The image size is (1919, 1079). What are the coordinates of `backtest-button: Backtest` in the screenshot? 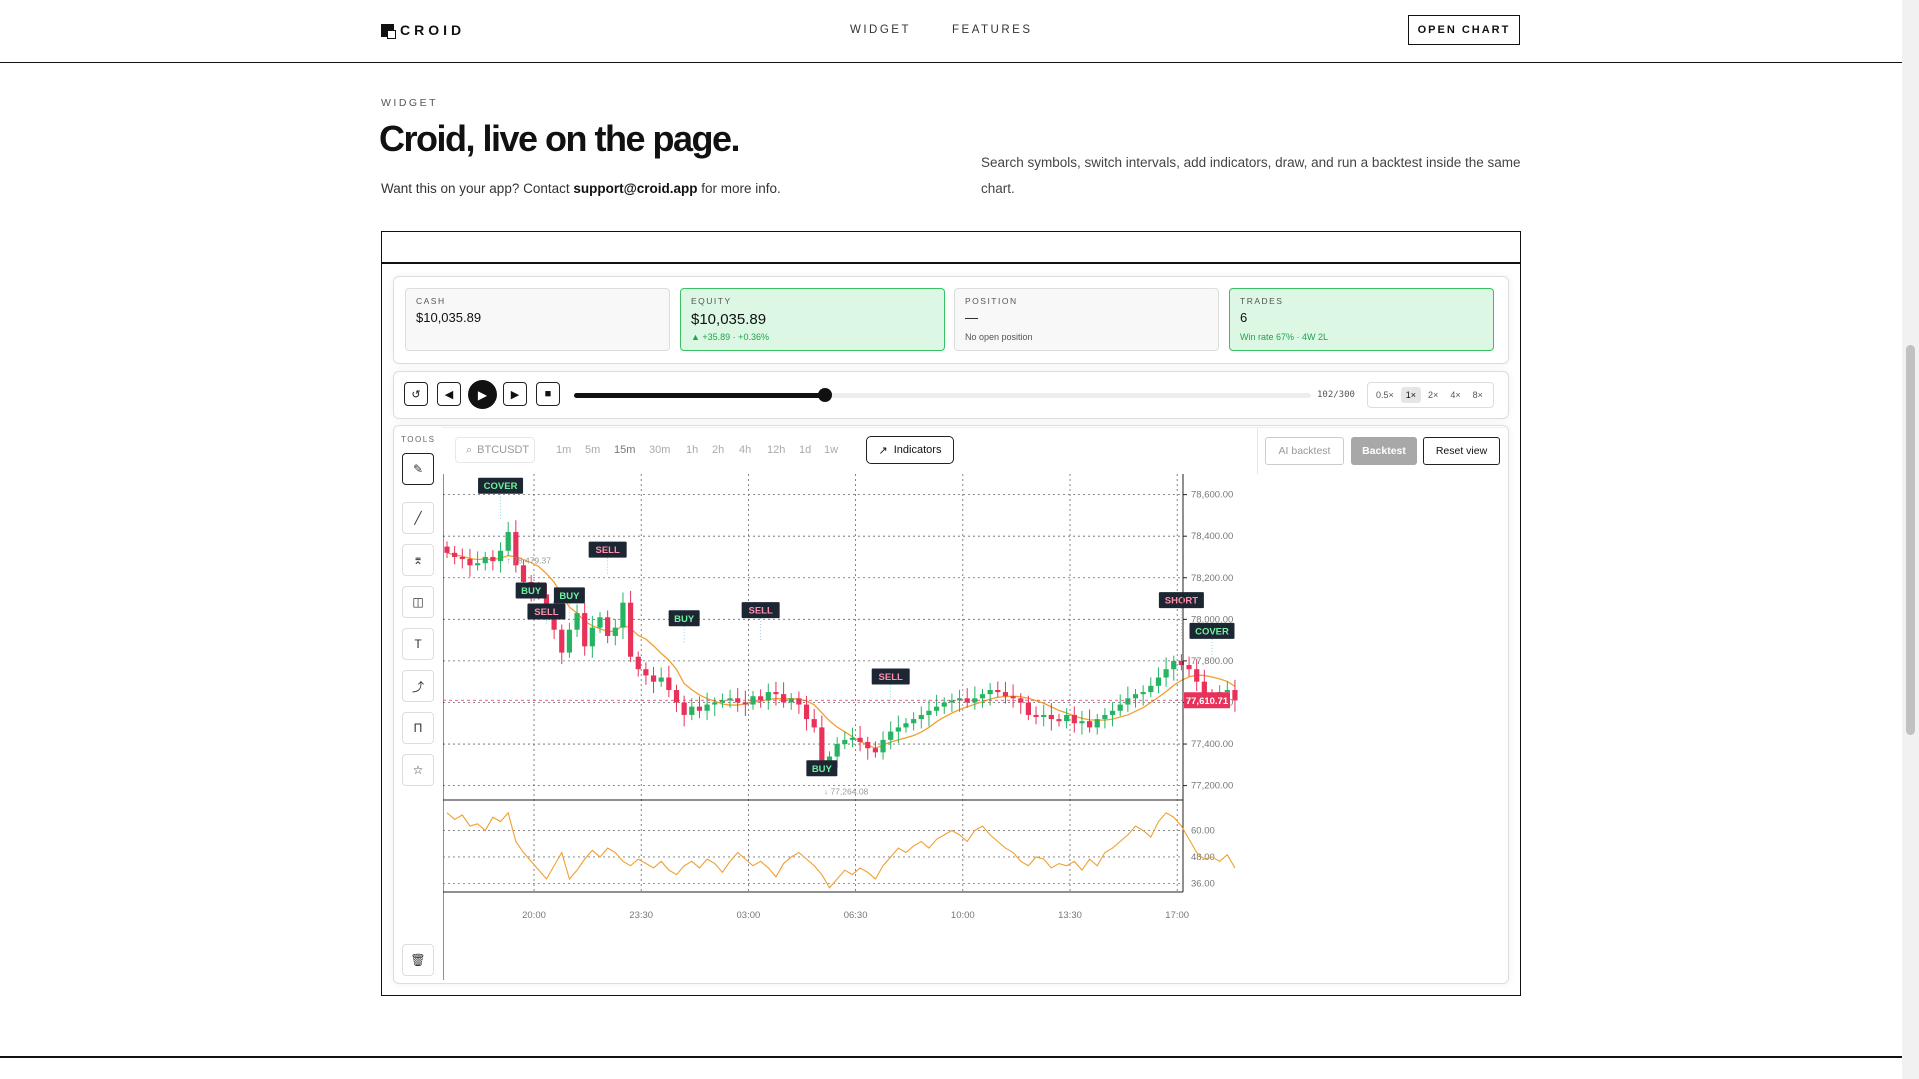 It's located at (1384, 451).